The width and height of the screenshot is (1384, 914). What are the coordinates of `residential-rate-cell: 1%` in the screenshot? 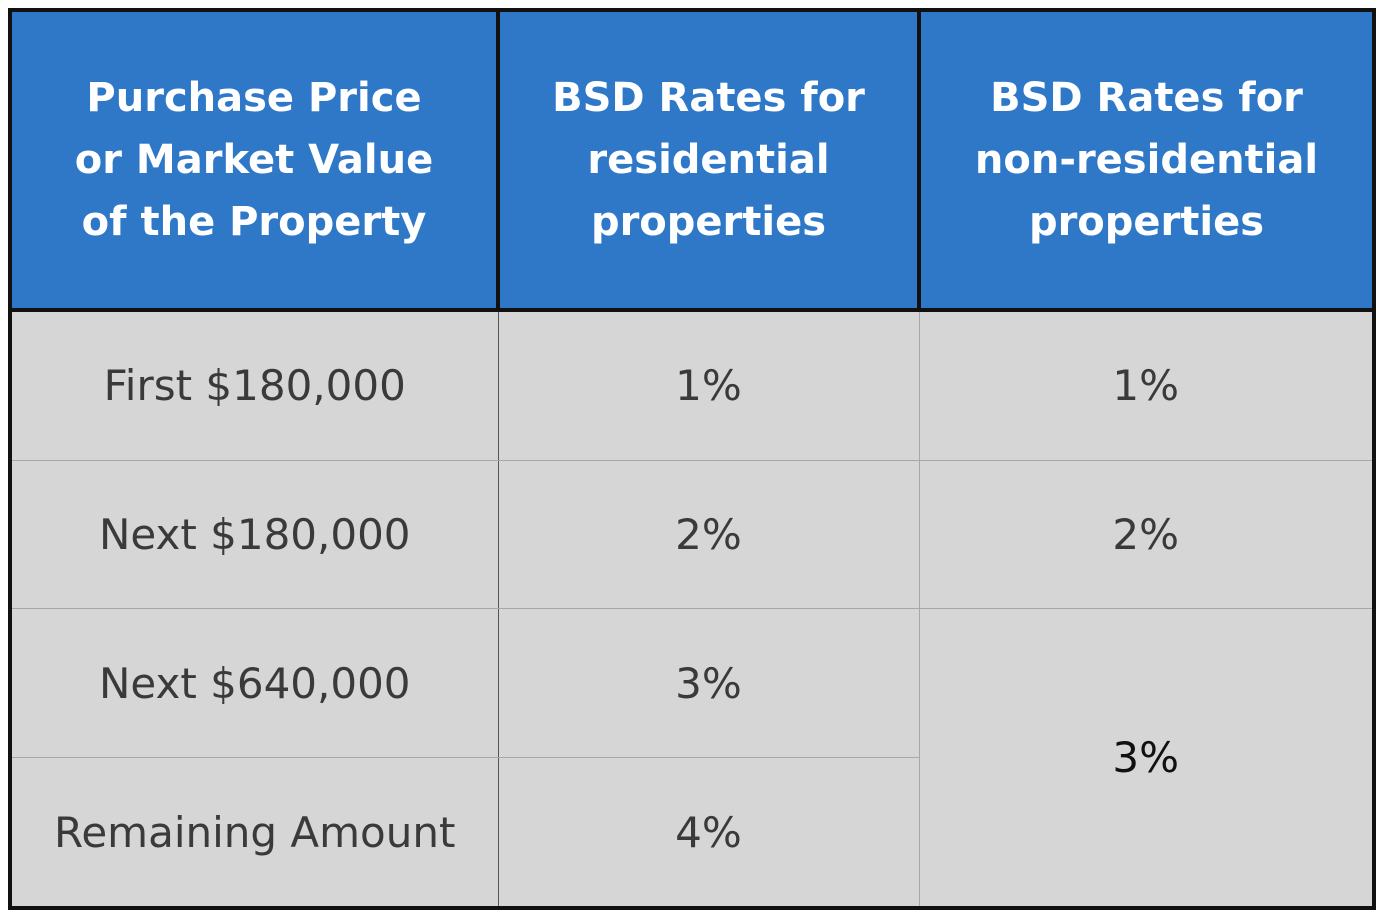 It's located at (709, 385).